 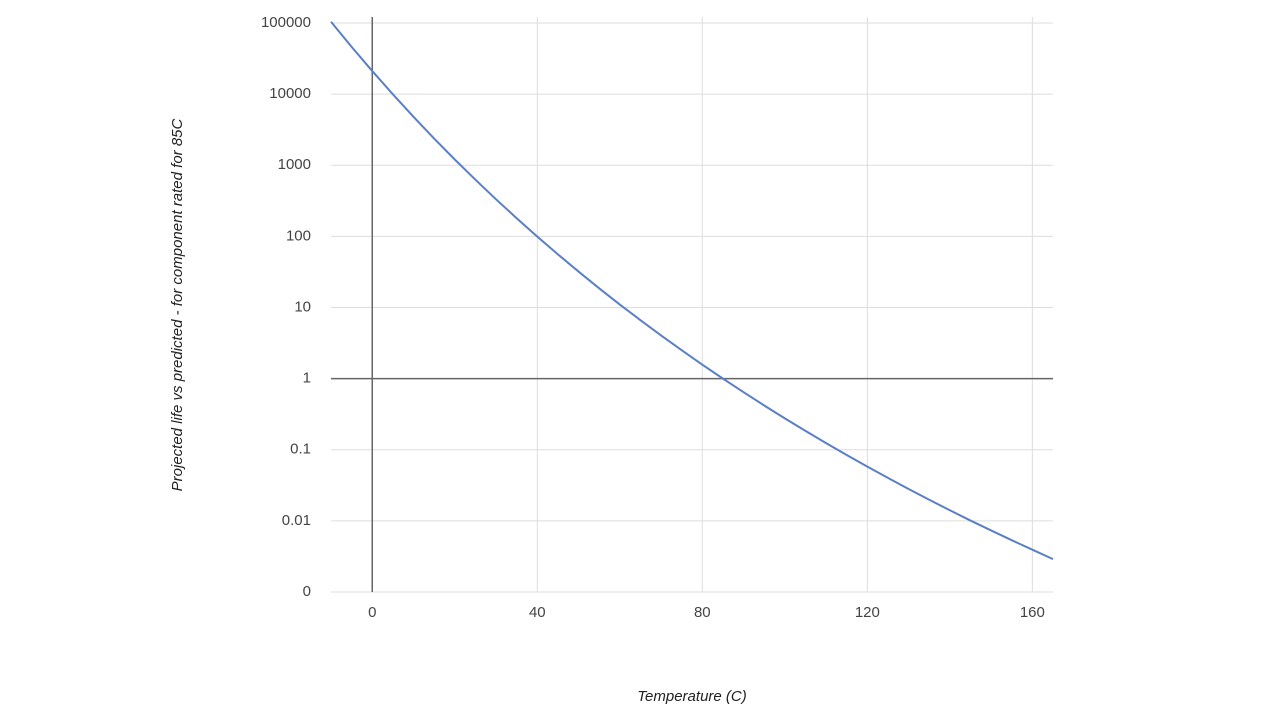 What do you see at coordinates (302, 306) in the screenshot?
I see `y-tick-label: 10` at bounding box center [302, 306].